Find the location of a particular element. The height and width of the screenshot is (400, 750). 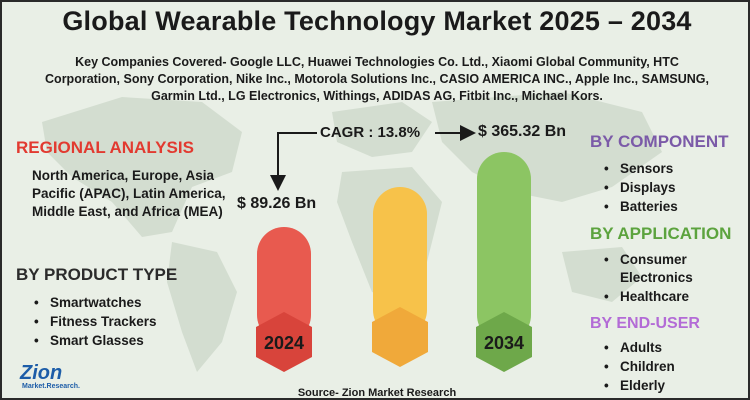

list-item: Smart Glasses is located at coordinates (94, 340).